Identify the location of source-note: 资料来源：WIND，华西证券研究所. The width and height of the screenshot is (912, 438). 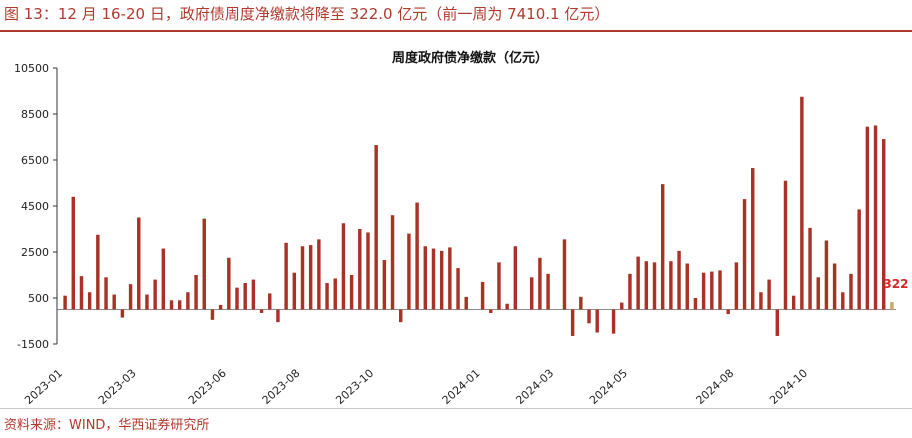
(107, 425).